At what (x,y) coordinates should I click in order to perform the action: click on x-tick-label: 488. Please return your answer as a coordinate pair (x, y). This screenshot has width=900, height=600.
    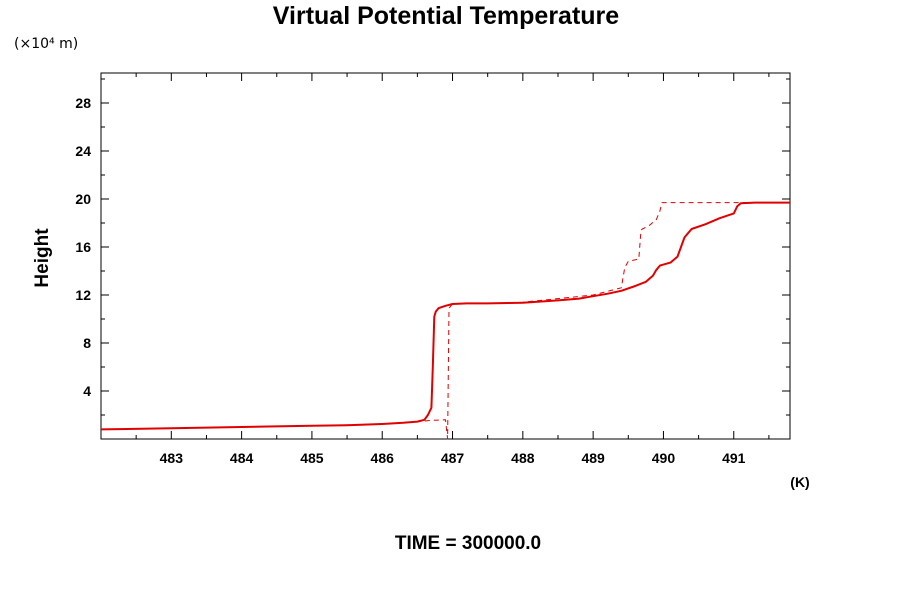
    Looking at the image, I should click on (523, 458).